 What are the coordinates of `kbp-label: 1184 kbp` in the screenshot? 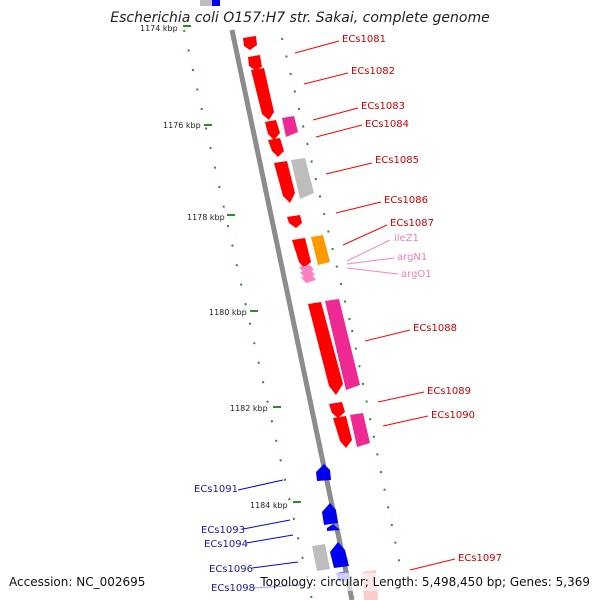 It's located at (269, 505).